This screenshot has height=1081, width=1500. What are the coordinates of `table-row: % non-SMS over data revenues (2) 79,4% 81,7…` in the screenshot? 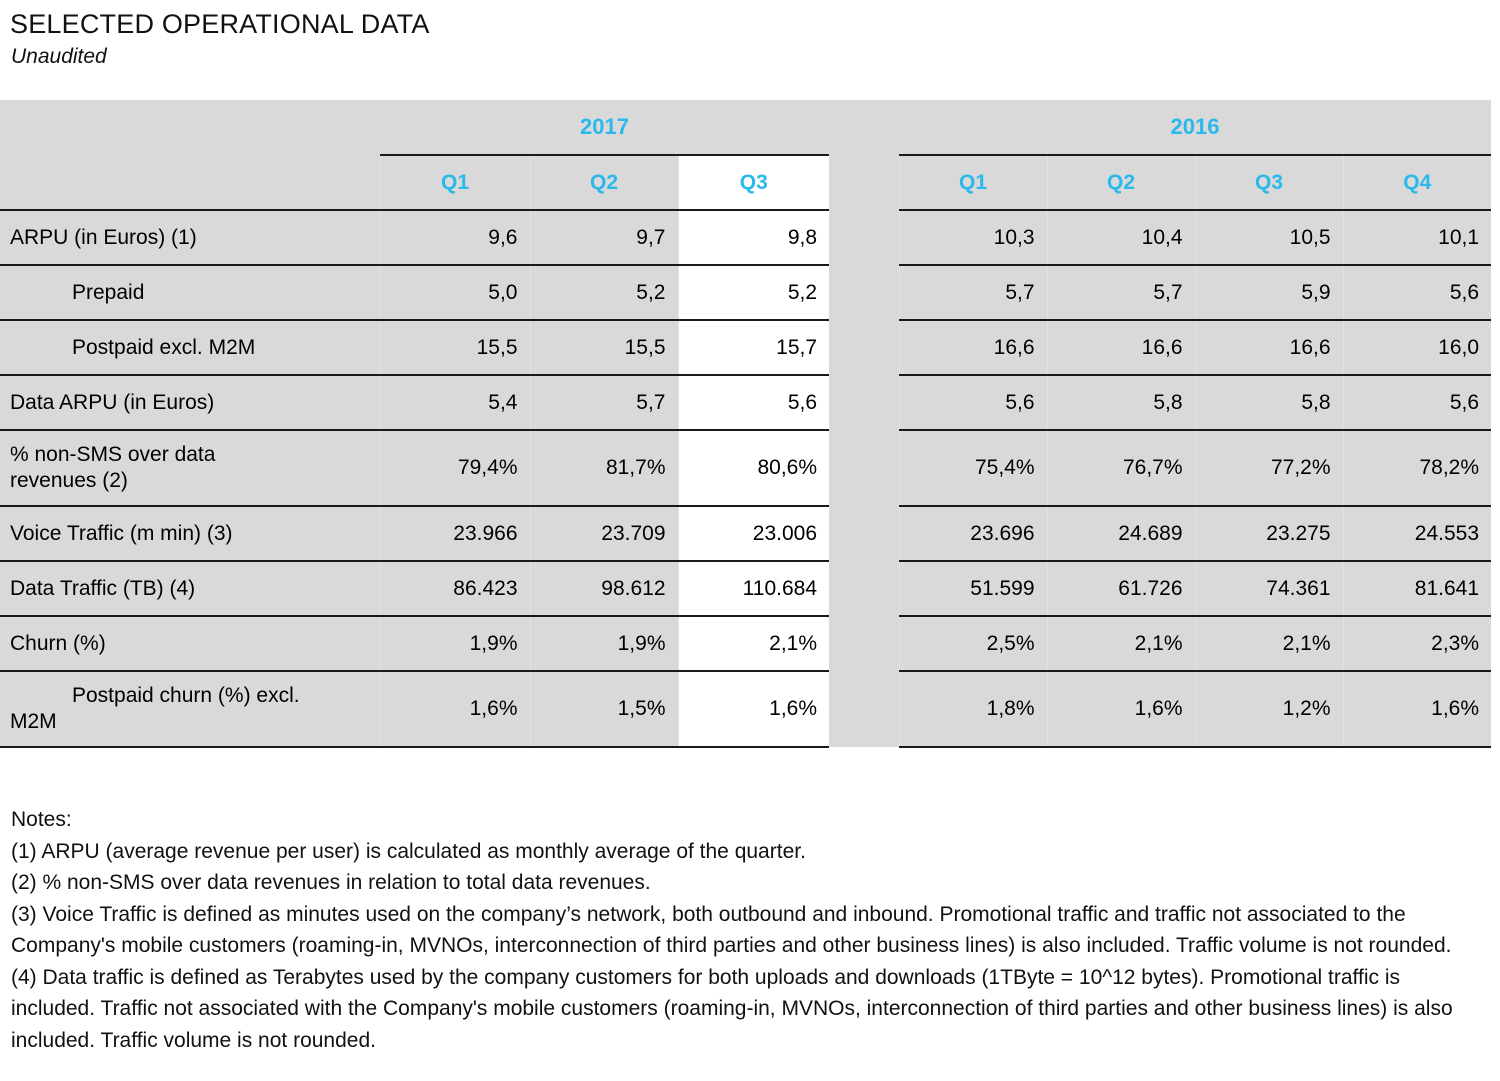 It's located at (746, 468).